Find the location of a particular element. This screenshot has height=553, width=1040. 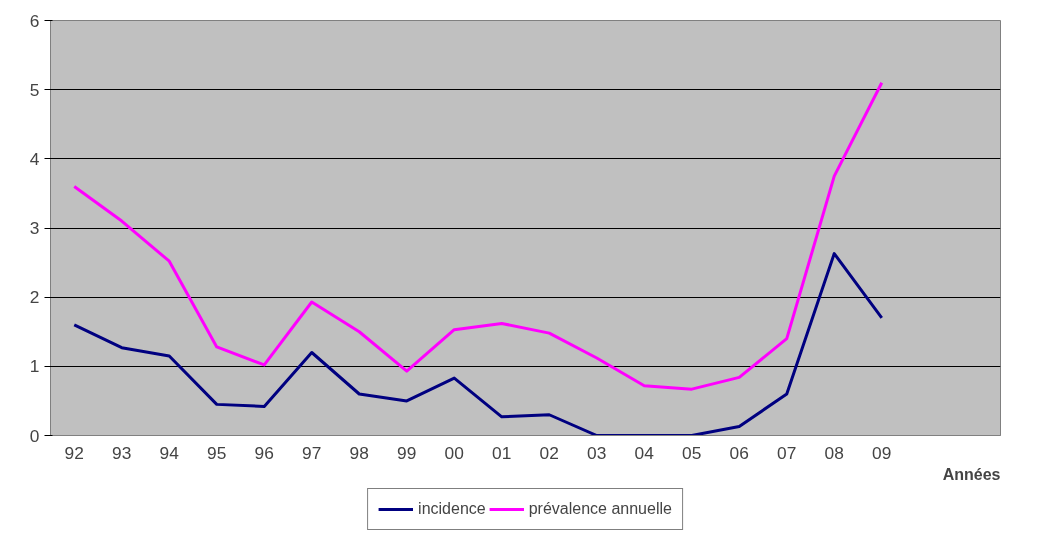

x-axis-title: Années is located at coordinates (971, 474).